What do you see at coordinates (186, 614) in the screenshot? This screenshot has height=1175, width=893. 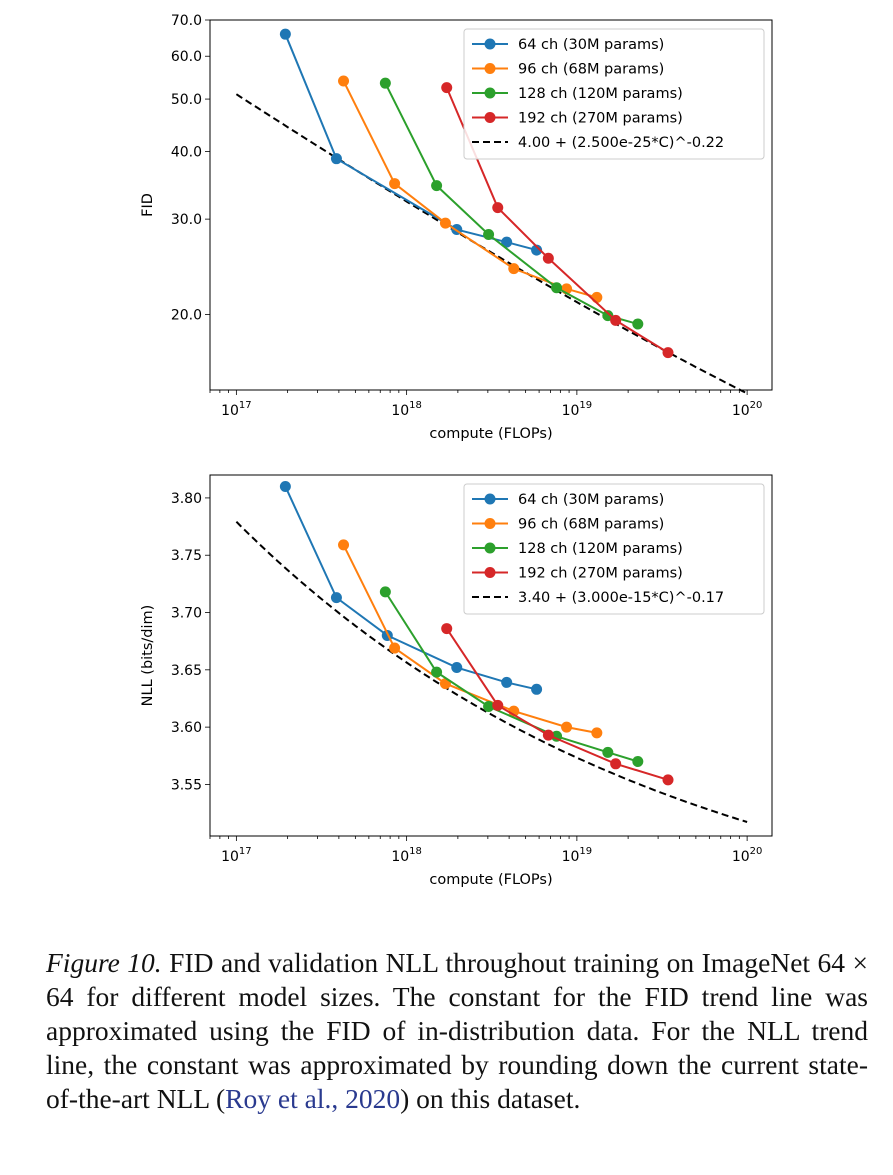 I see `y-tick-label: 3.70` at bounding box center [186, 614].